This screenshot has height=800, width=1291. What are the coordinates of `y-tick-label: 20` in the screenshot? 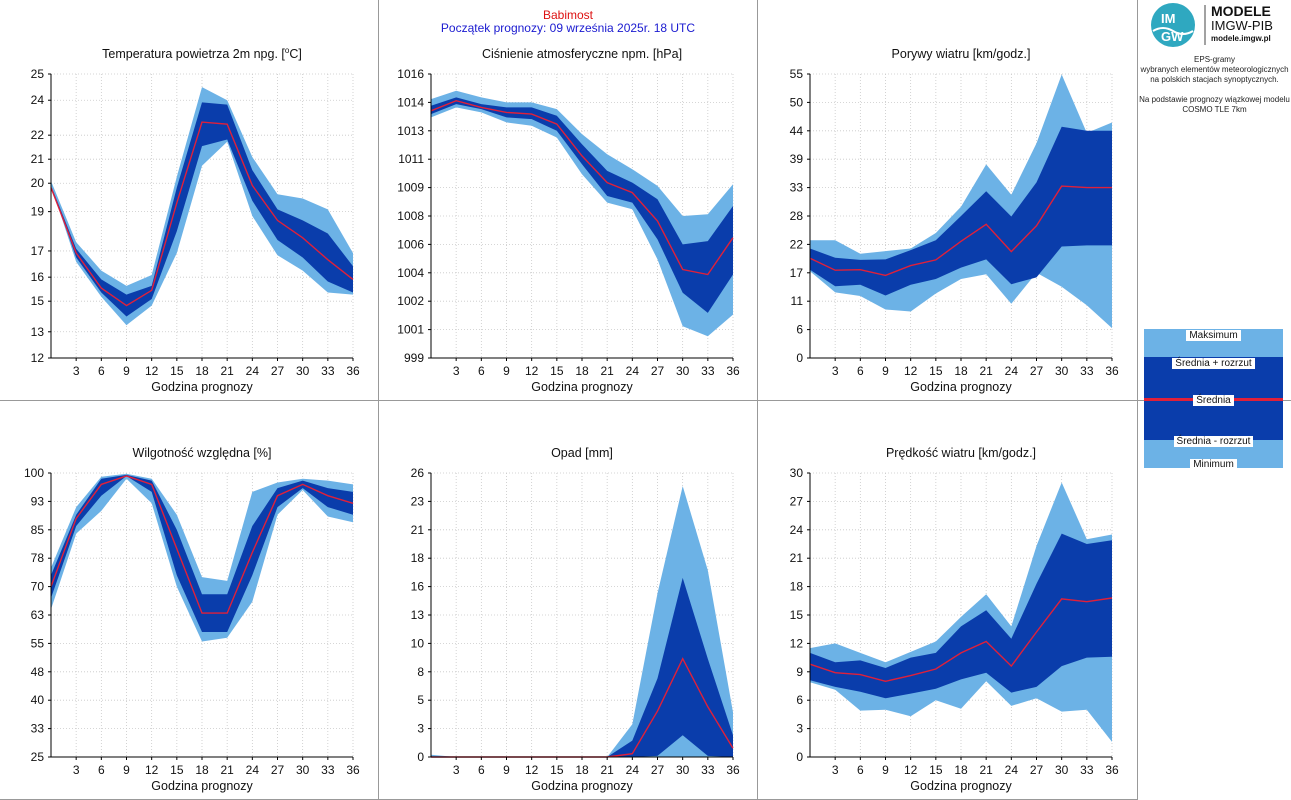 It's located at (38, 183).